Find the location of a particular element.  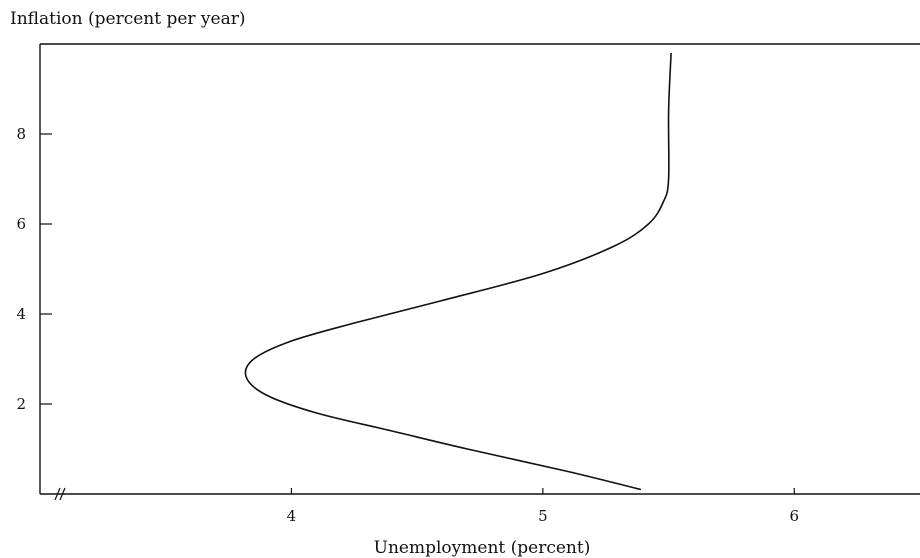

y-axis-label: Inflation (percent per year) is located at coordinates (128, 19).